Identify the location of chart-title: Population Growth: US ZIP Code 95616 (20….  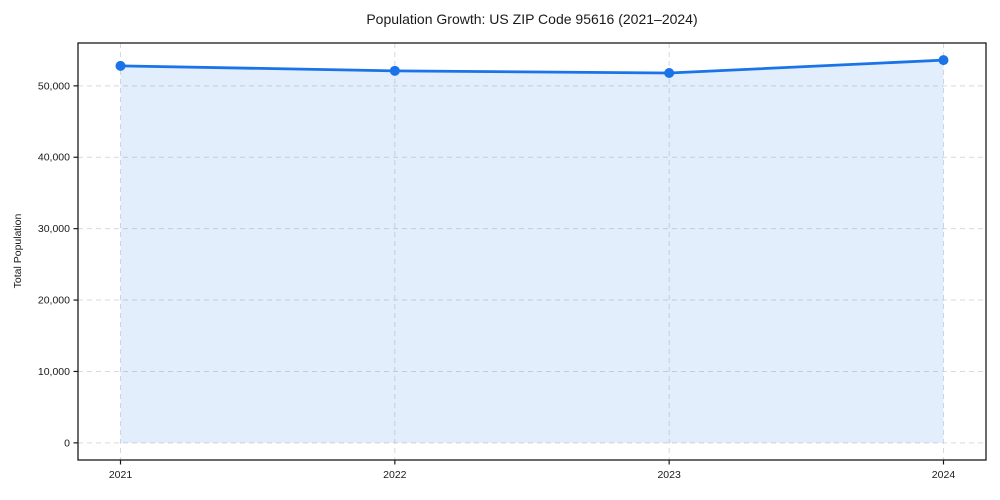
(532, 19).